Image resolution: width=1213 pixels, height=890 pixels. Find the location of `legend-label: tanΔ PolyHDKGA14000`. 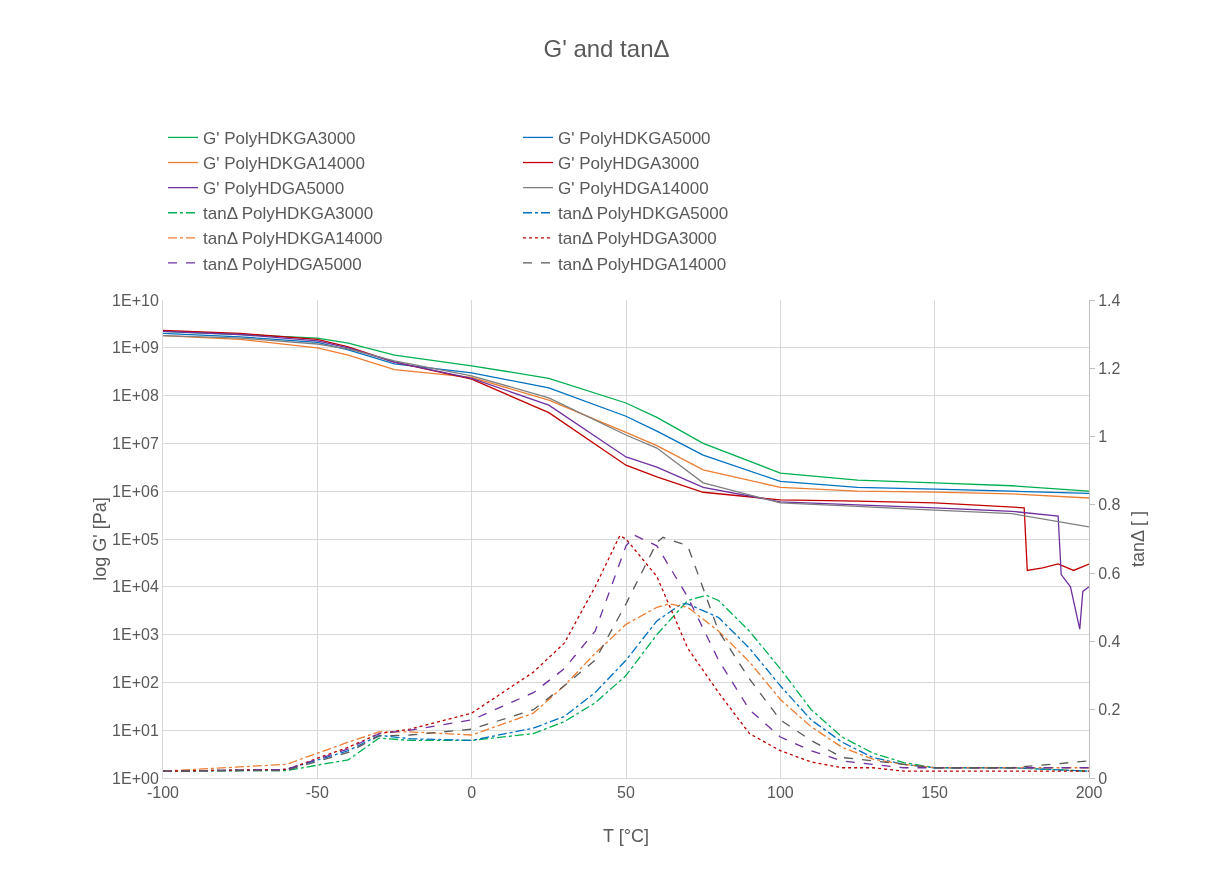

legend-label: tanΔ PolyHDKGA14000 is located at coordinates (293, 239).